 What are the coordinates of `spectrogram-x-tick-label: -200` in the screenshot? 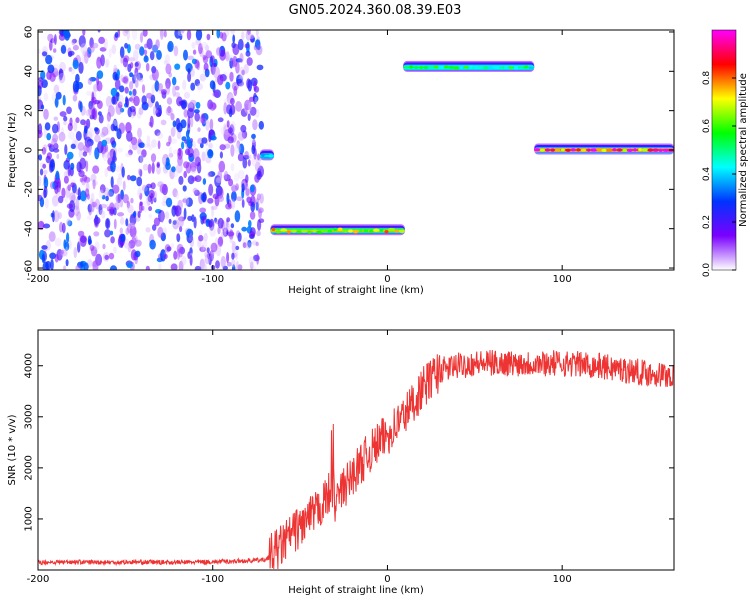 It's located at (38, 279).